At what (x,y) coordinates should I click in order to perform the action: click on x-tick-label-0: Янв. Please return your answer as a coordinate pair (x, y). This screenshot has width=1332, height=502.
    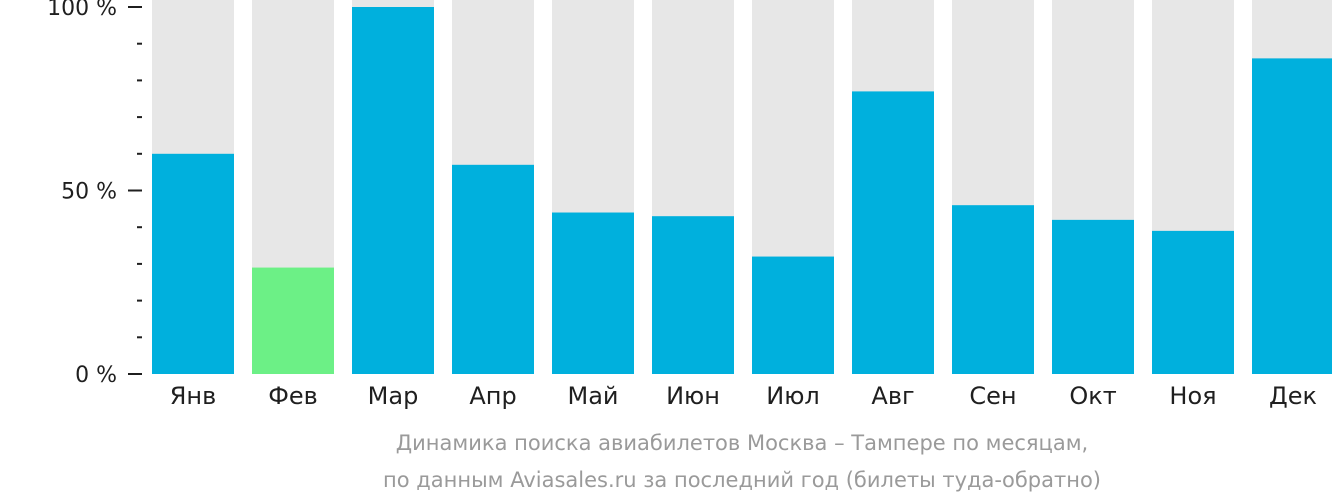
    Looking at the image, I should click on (193, 396).